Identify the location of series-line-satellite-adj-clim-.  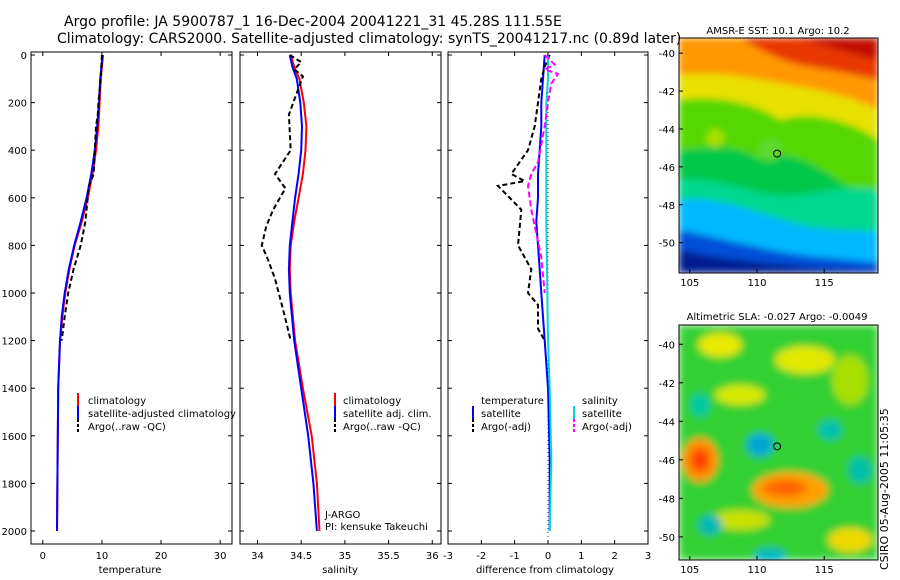
(302, 293).